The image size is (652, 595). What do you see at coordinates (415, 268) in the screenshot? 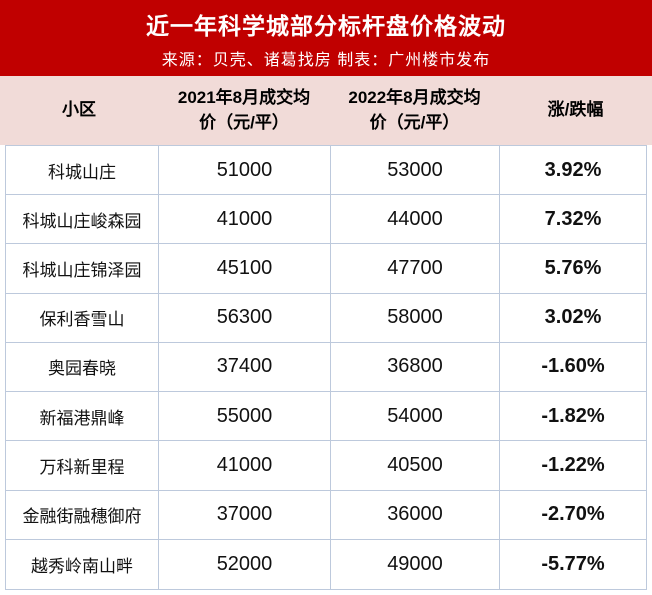
I see `price-2022-cell: 47700` at bounding box center [415, 268].